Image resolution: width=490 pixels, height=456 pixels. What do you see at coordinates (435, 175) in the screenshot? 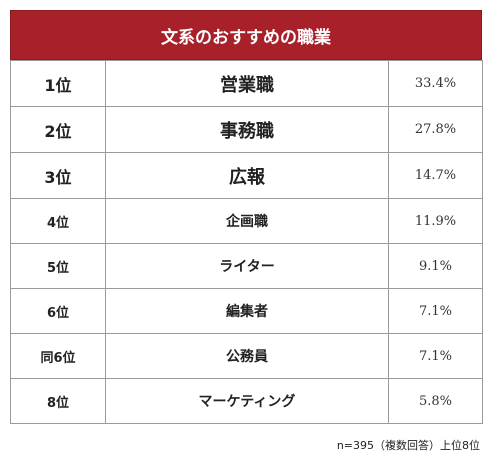
I see `percent-cell: 14.7%` at bounding box center [435, 175].